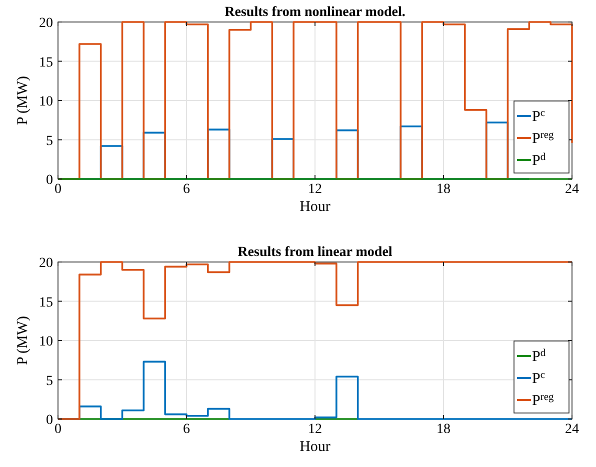 Image resolution: width=596 pixels, height=467 pixels. Describe the element at coordinates (315, 252) in the screenshot. I see `chart-title: Results from linear model` at that location.